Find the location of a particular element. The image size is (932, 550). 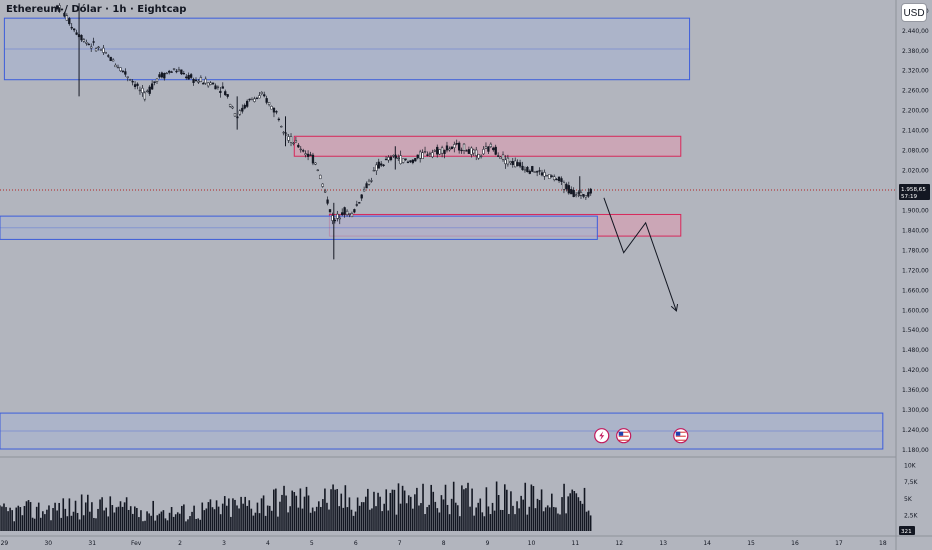

volume-badge-value: 321 is located at coordinates (906, 532).